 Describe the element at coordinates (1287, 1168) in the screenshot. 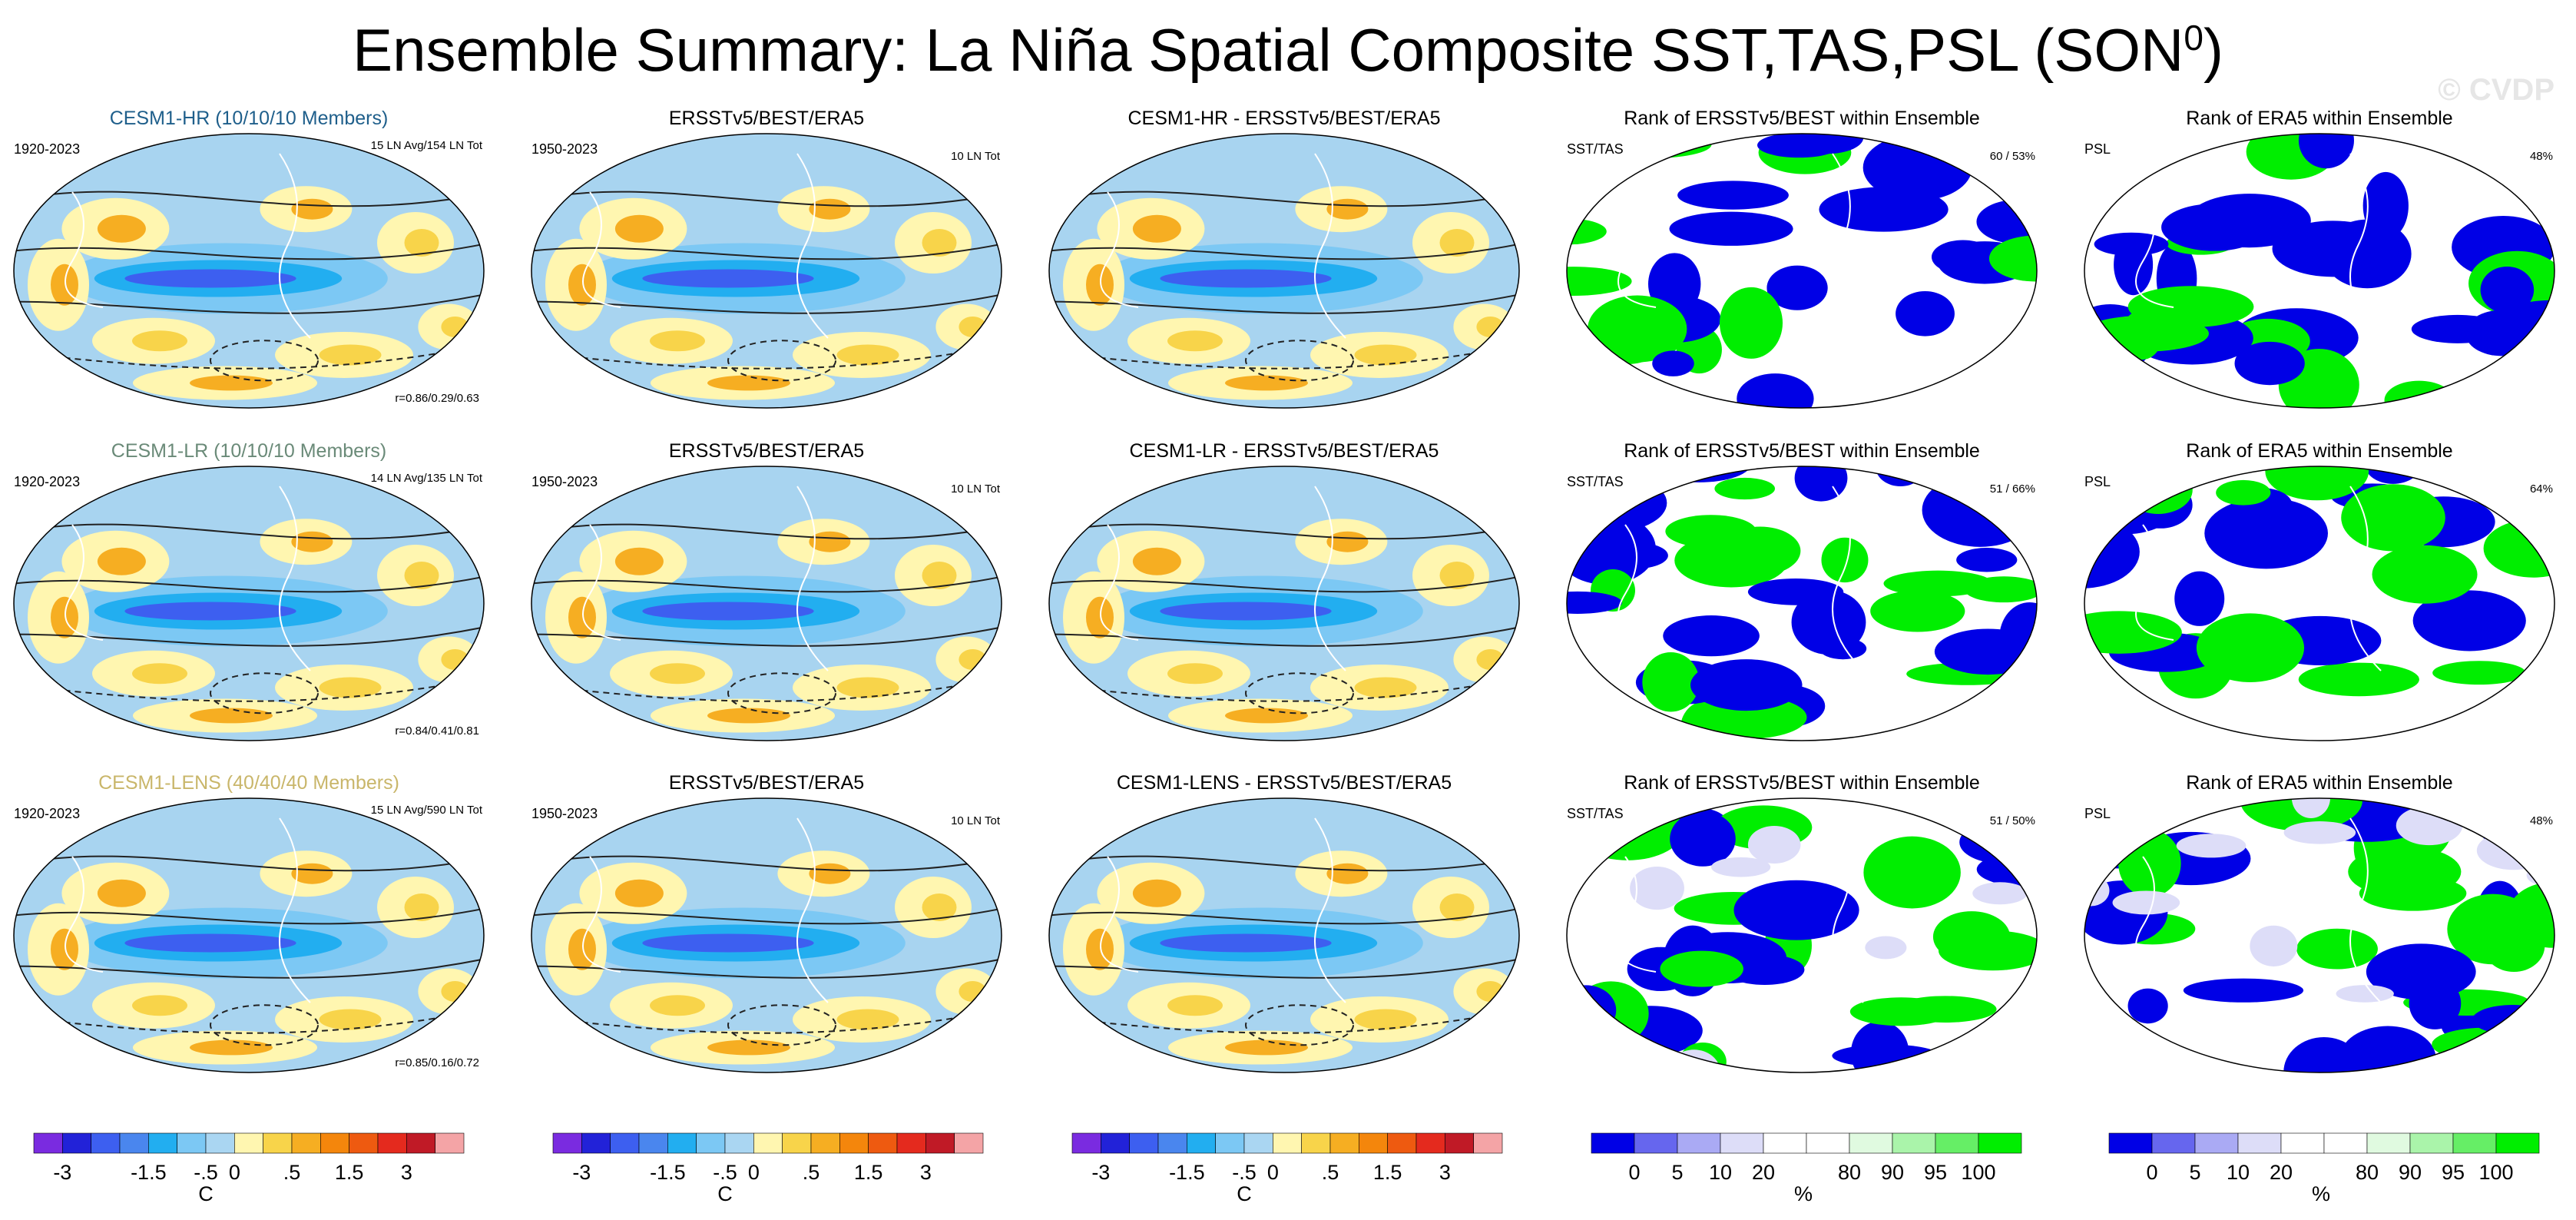

I see `colorbar-anomaly-3: -3 -1.5 -.5 0 .5 1.5 3 C` at that location.